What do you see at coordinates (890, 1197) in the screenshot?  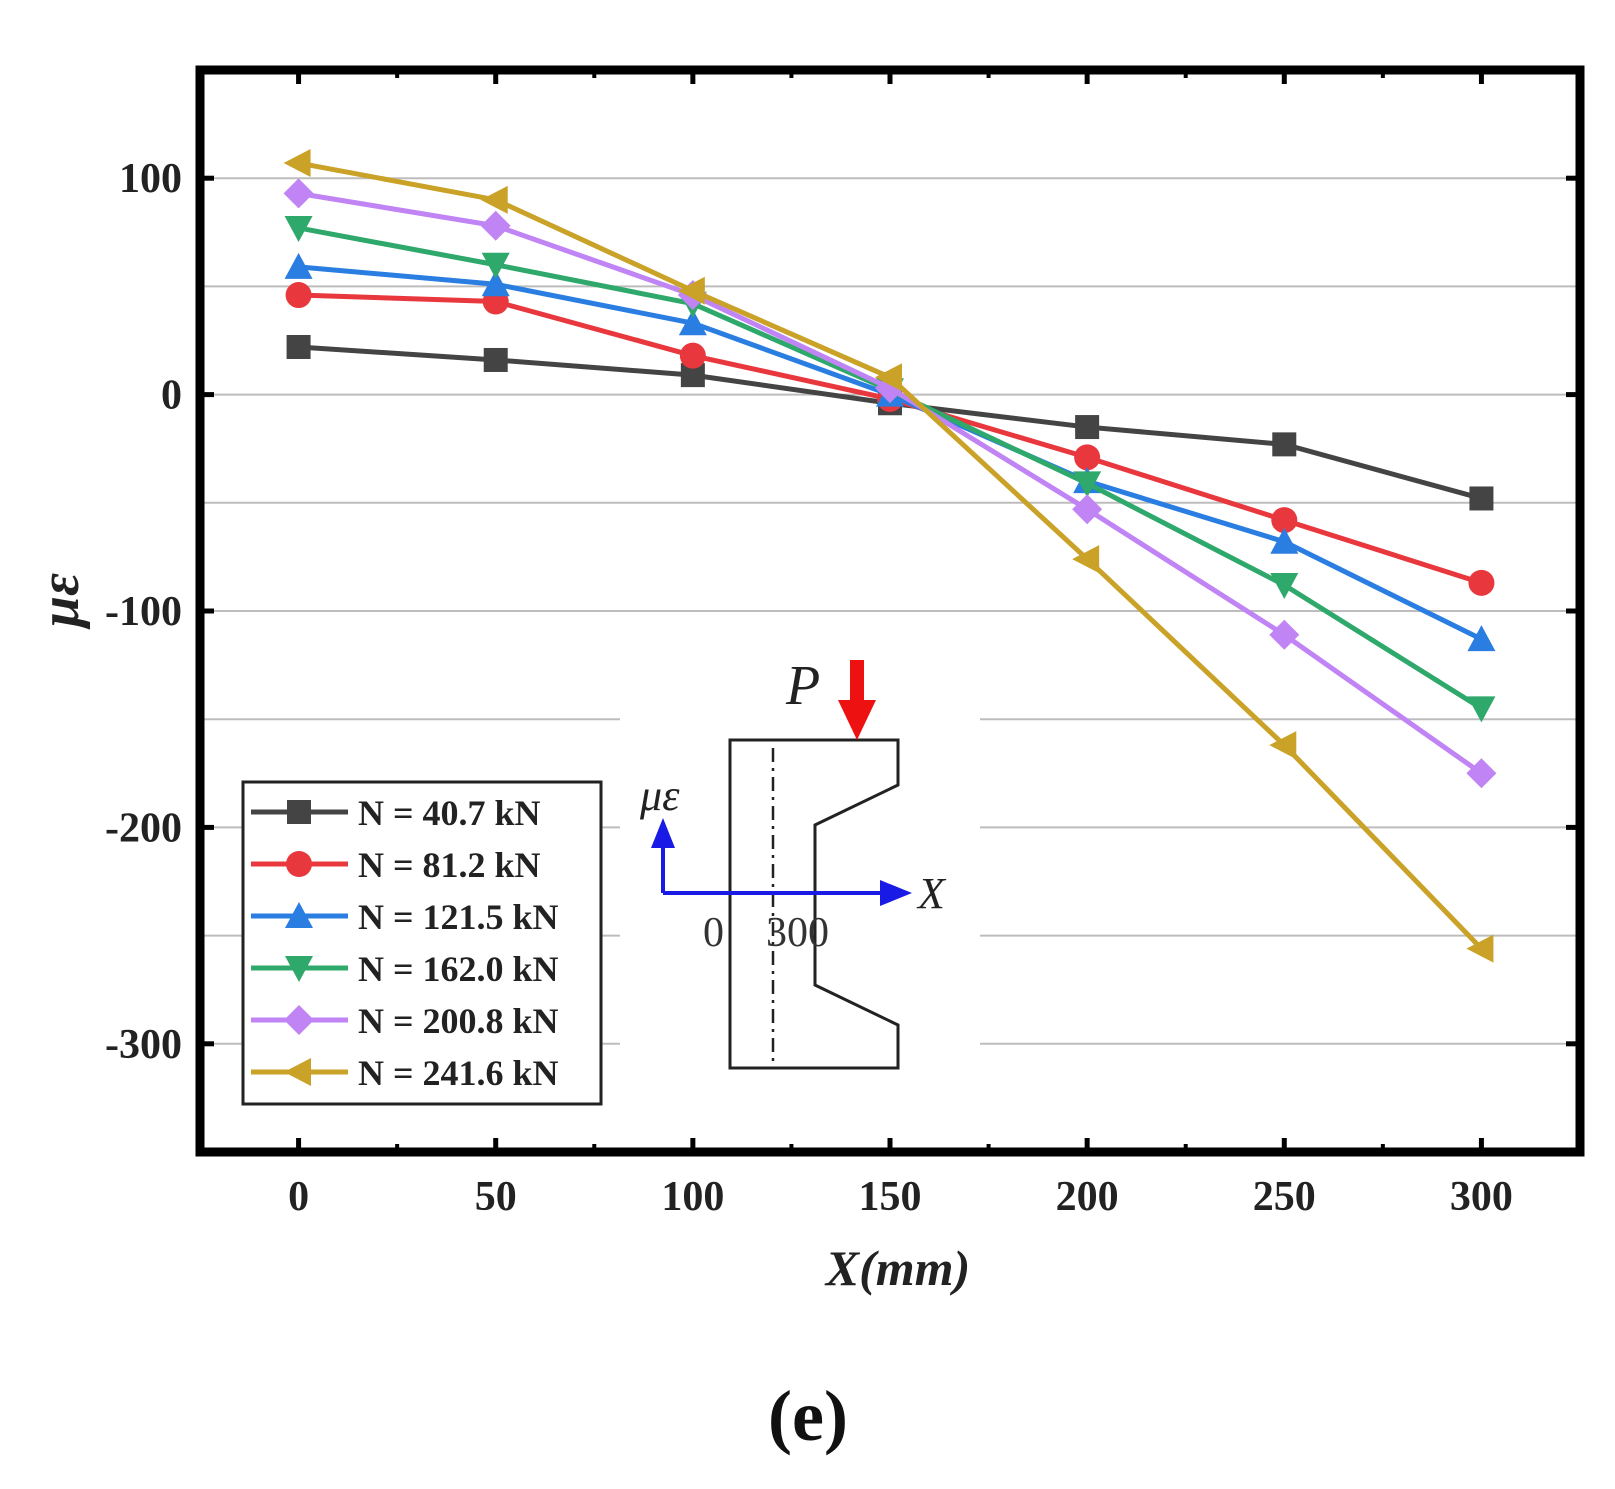 I see `x-tick-label: 150` at bounding box center [890, 1197].